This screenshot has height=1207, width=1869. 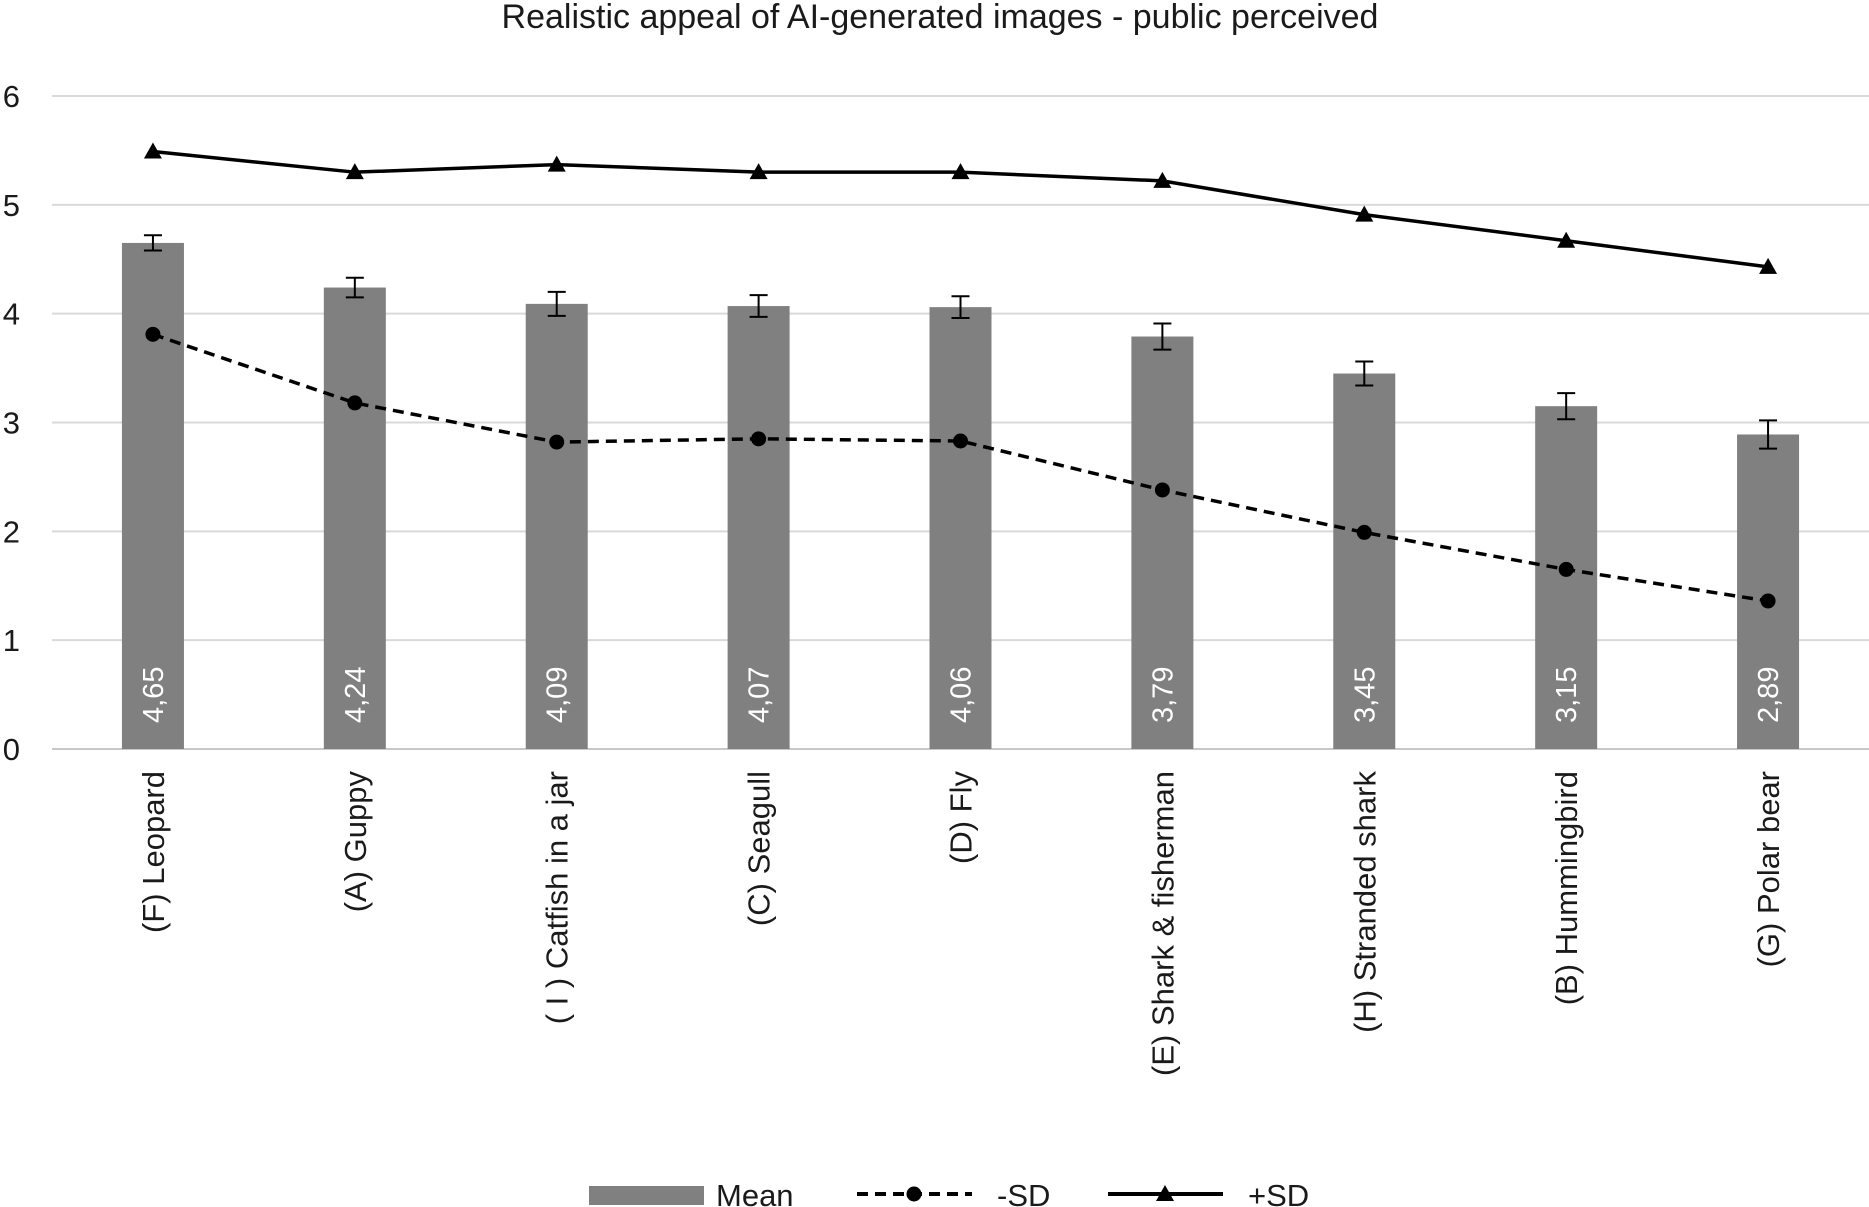 What do you see at coordinates (11, 314) in the screenshot?
I see `y-tick-label: 4` at bounding box center [11, 314].